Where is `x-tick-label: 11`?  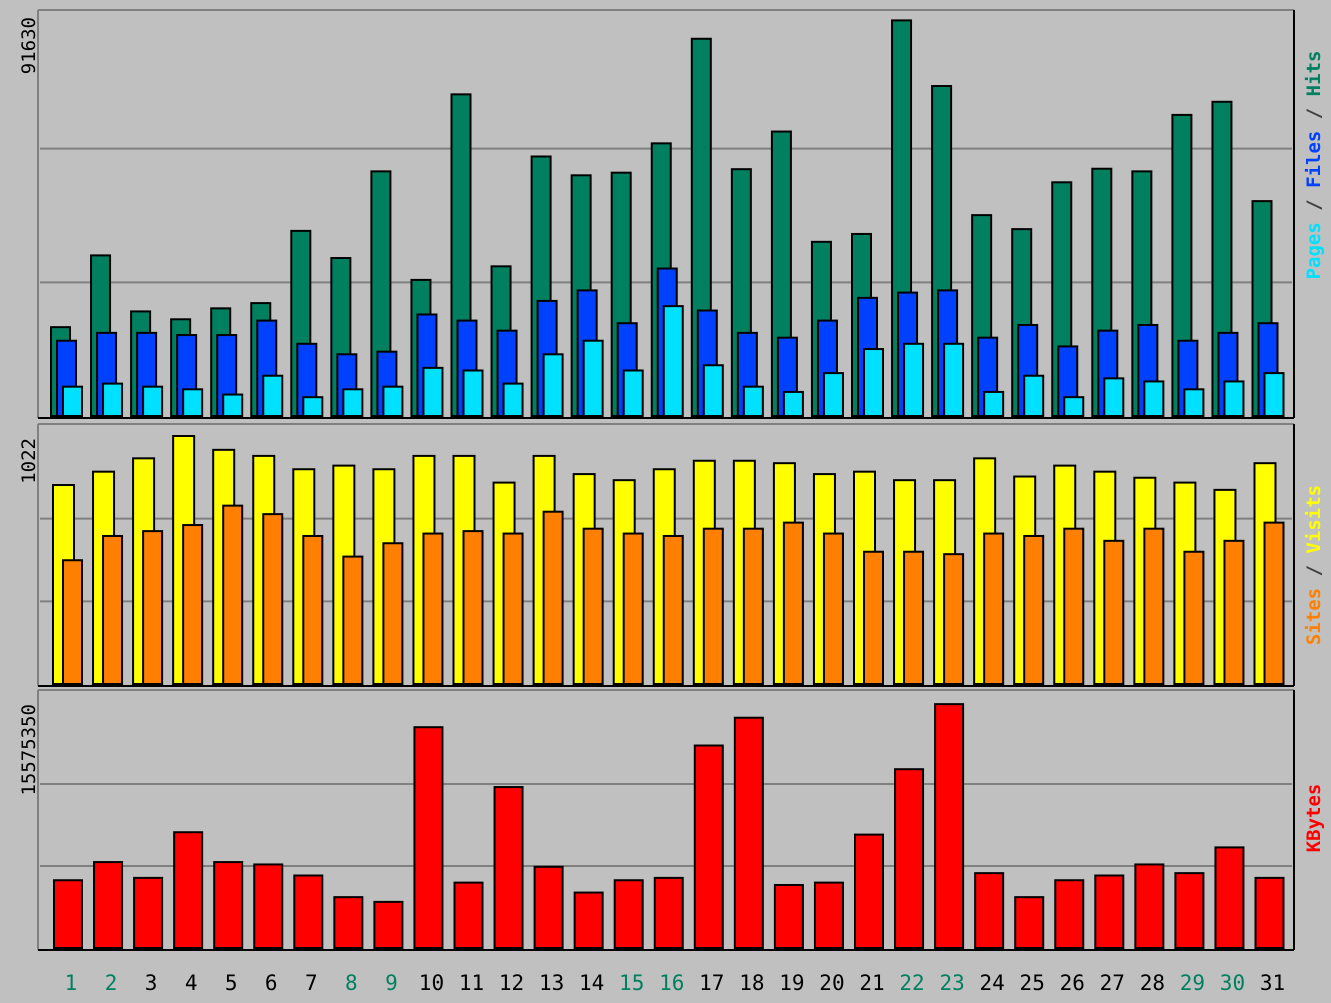 x-tick-label: 11 is located at coordinates (471, 983).